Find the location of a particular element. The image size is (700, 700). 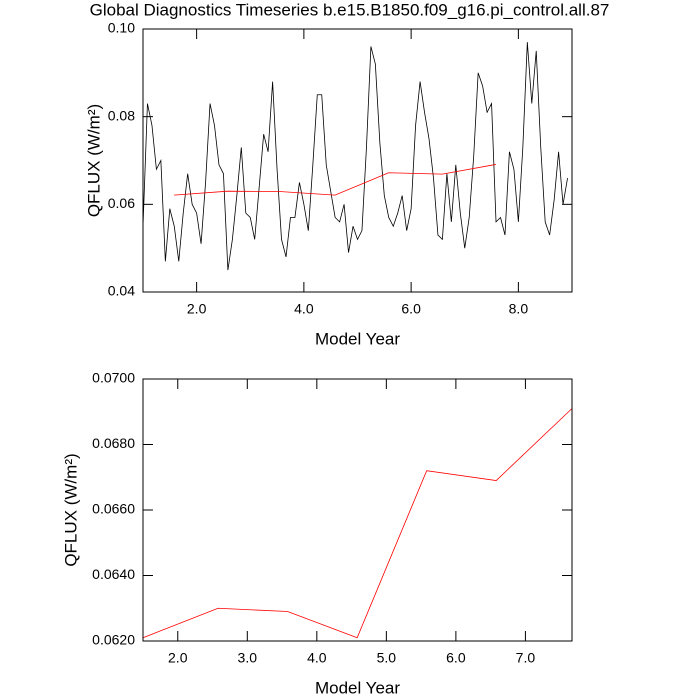

y-tick-label: 0.0620 is located at coordinates (113, 640).